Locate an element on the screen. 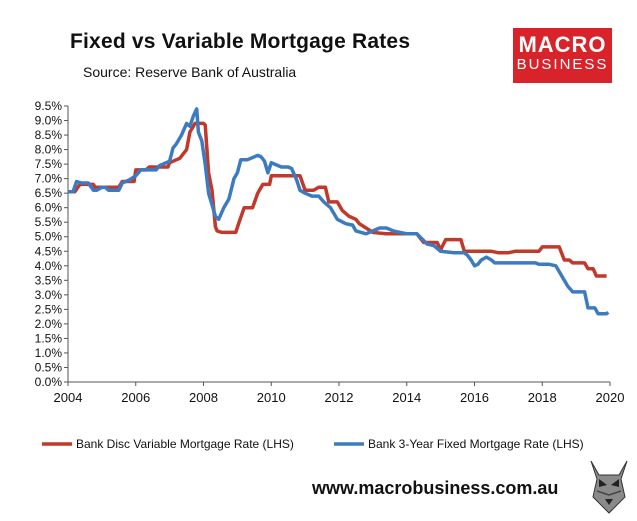  chart-title: Fixed vs Variable Mortgage Rates is located at coordinates (240, 41).